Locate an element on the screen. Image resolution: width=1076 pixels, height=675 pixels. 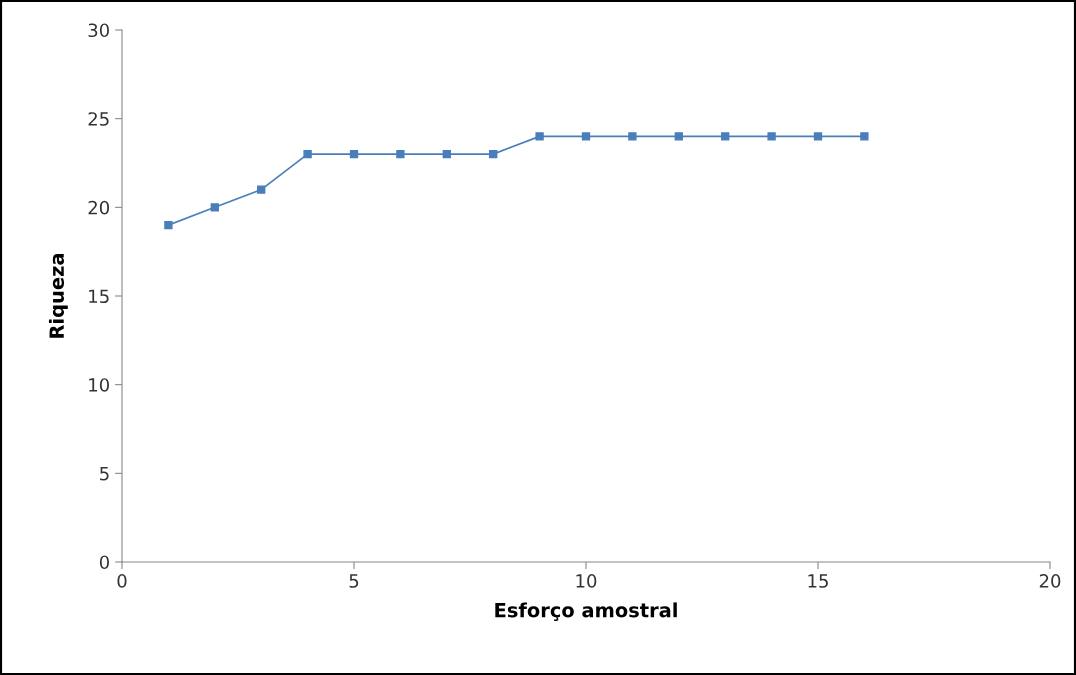
y-tick-label: 15 is located at coordinates (99, 296).